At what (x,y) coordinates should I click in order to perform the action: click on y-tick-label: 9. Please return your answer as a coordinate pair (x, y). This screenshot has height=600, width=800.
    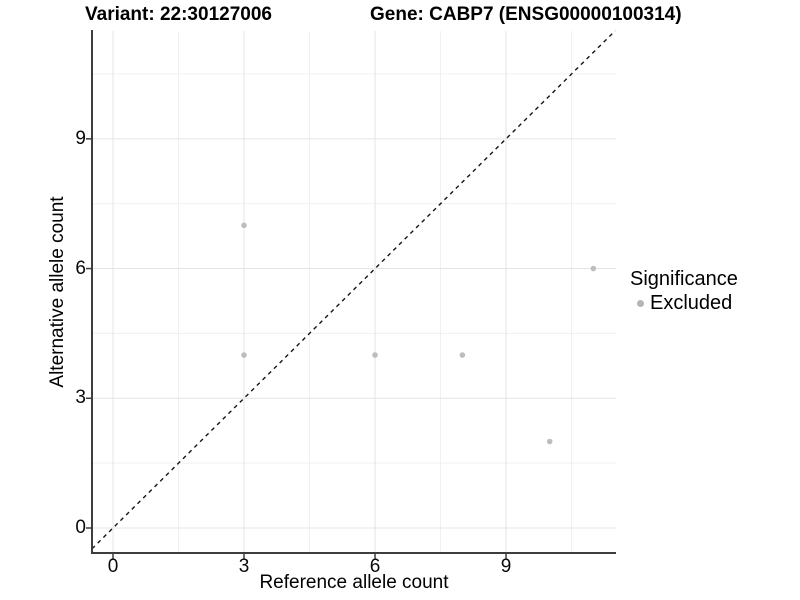
    Looking at the image, I should click on (80, 138).